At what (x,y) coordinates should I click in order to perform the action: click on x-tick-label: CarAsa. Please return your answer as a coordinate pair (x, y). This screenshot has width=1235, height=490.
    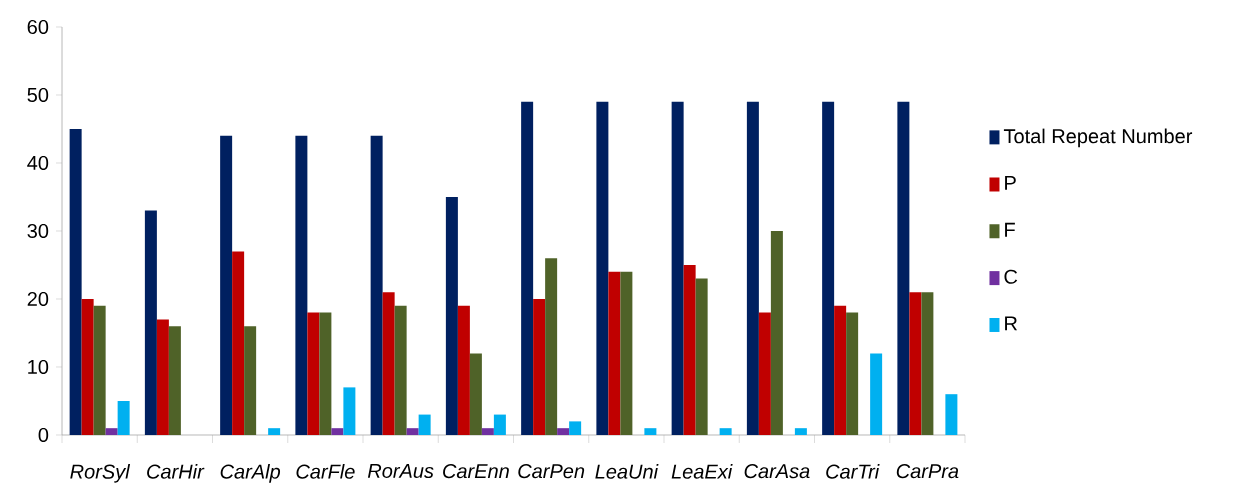
    Looking at the image, I should click on (777, 471).